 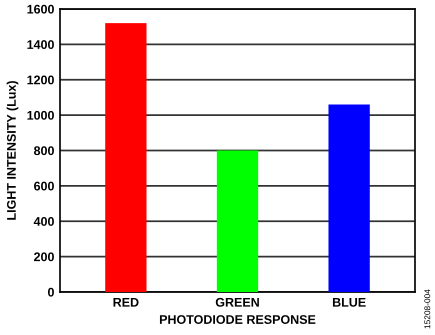 What do you see at coordinates (427, 308) in the screenshot?
I see `text: 15208-004` at bounding box center [427, 308].